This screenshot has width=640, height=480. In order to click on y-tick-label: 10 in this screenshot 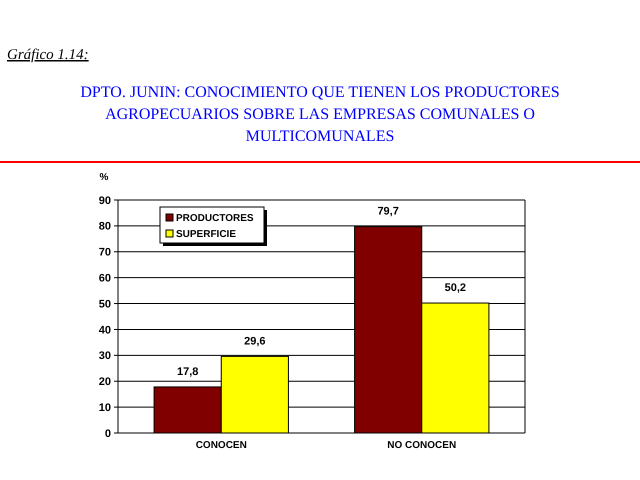, I will do `click(104, 408)`.